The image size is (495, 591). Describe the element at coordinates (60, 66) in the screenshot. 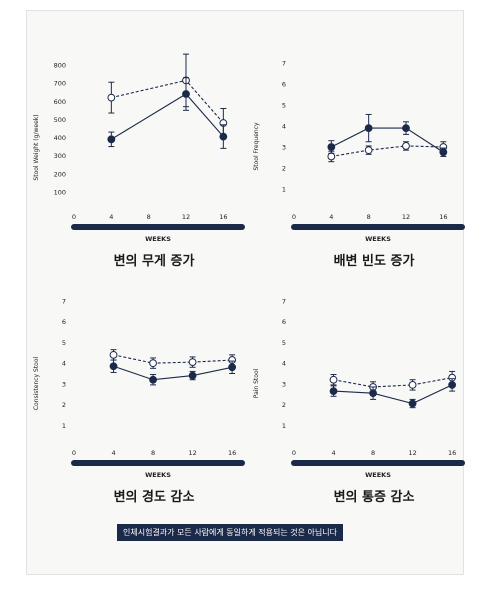

I see `y-tick-label: 800` at that location.